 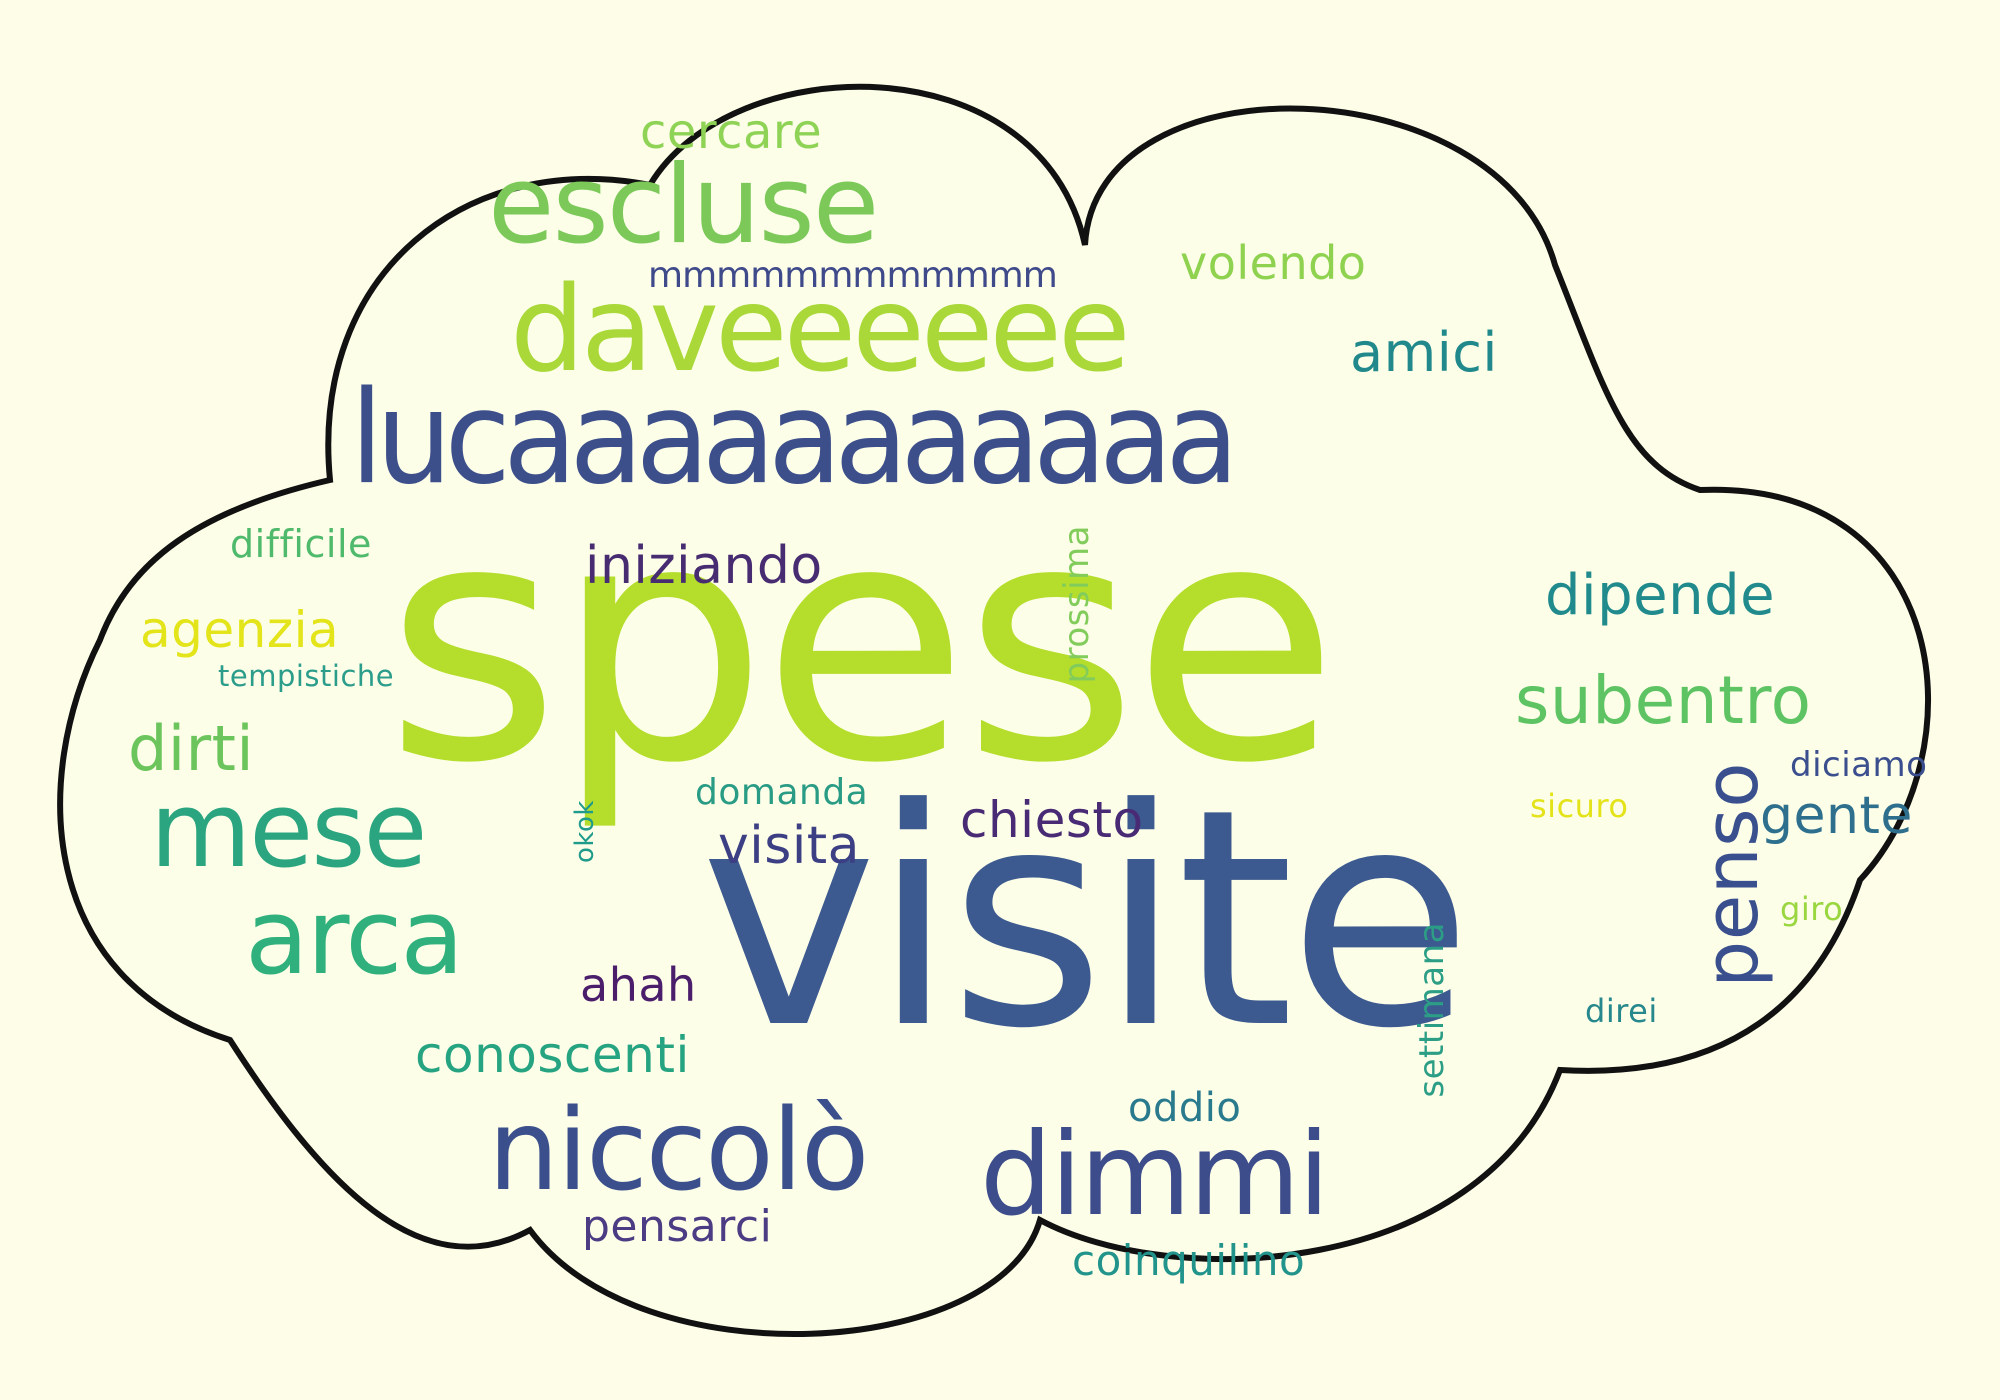 What do you see at coordinates (1812, 909) in the screenshot?
I see `word-giro: giro` at bounding box center [1812, 909].